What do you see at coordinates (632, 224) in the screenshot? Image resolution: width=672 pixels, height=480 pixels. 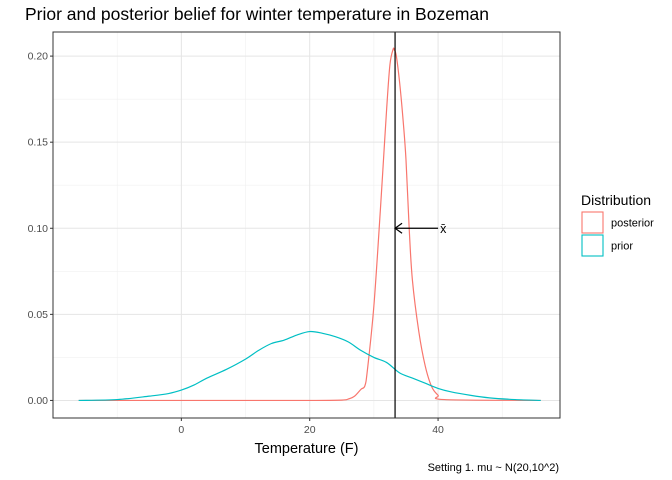 I see `legend-label-posterior: posterior` at bounding box center [632, 224].